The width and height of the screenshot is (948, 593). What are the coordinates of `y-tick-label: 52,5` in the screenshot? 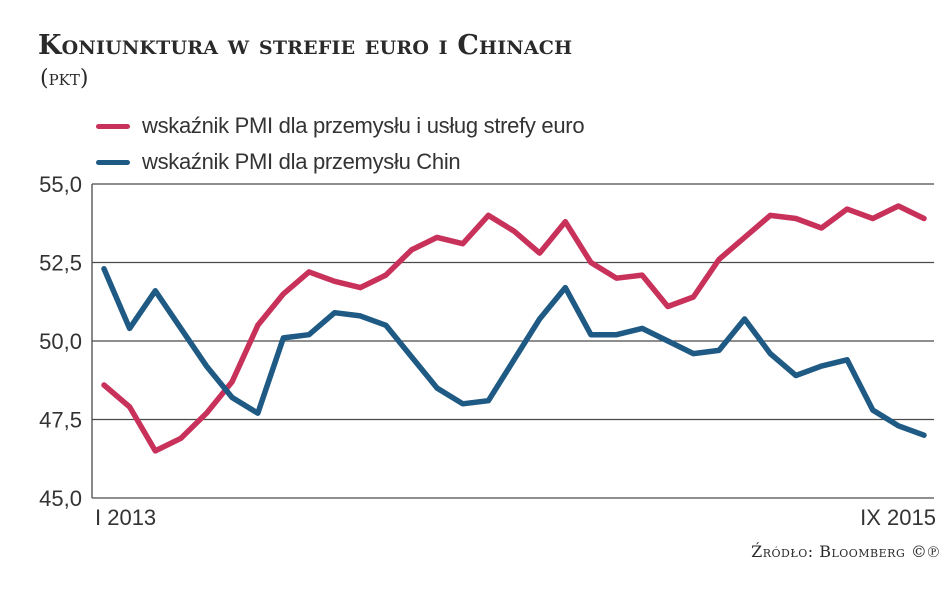 It's located at (60, 263).